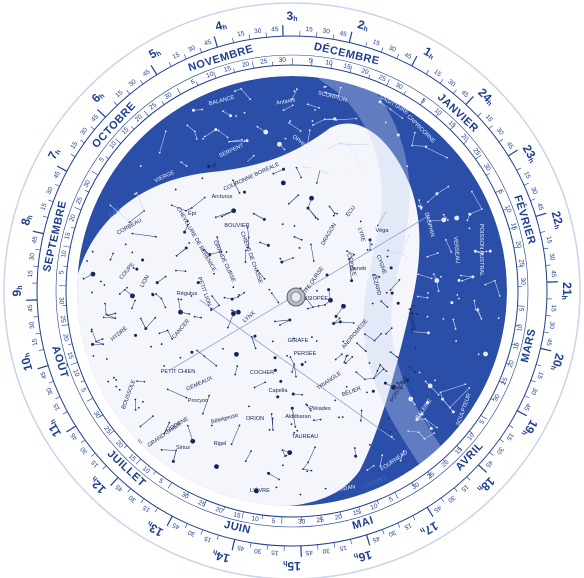 This screenshot has height=578, width=584. Describe the element at coordinates (227, 69) in the screenshot. I see `day-label: 15` at that location.